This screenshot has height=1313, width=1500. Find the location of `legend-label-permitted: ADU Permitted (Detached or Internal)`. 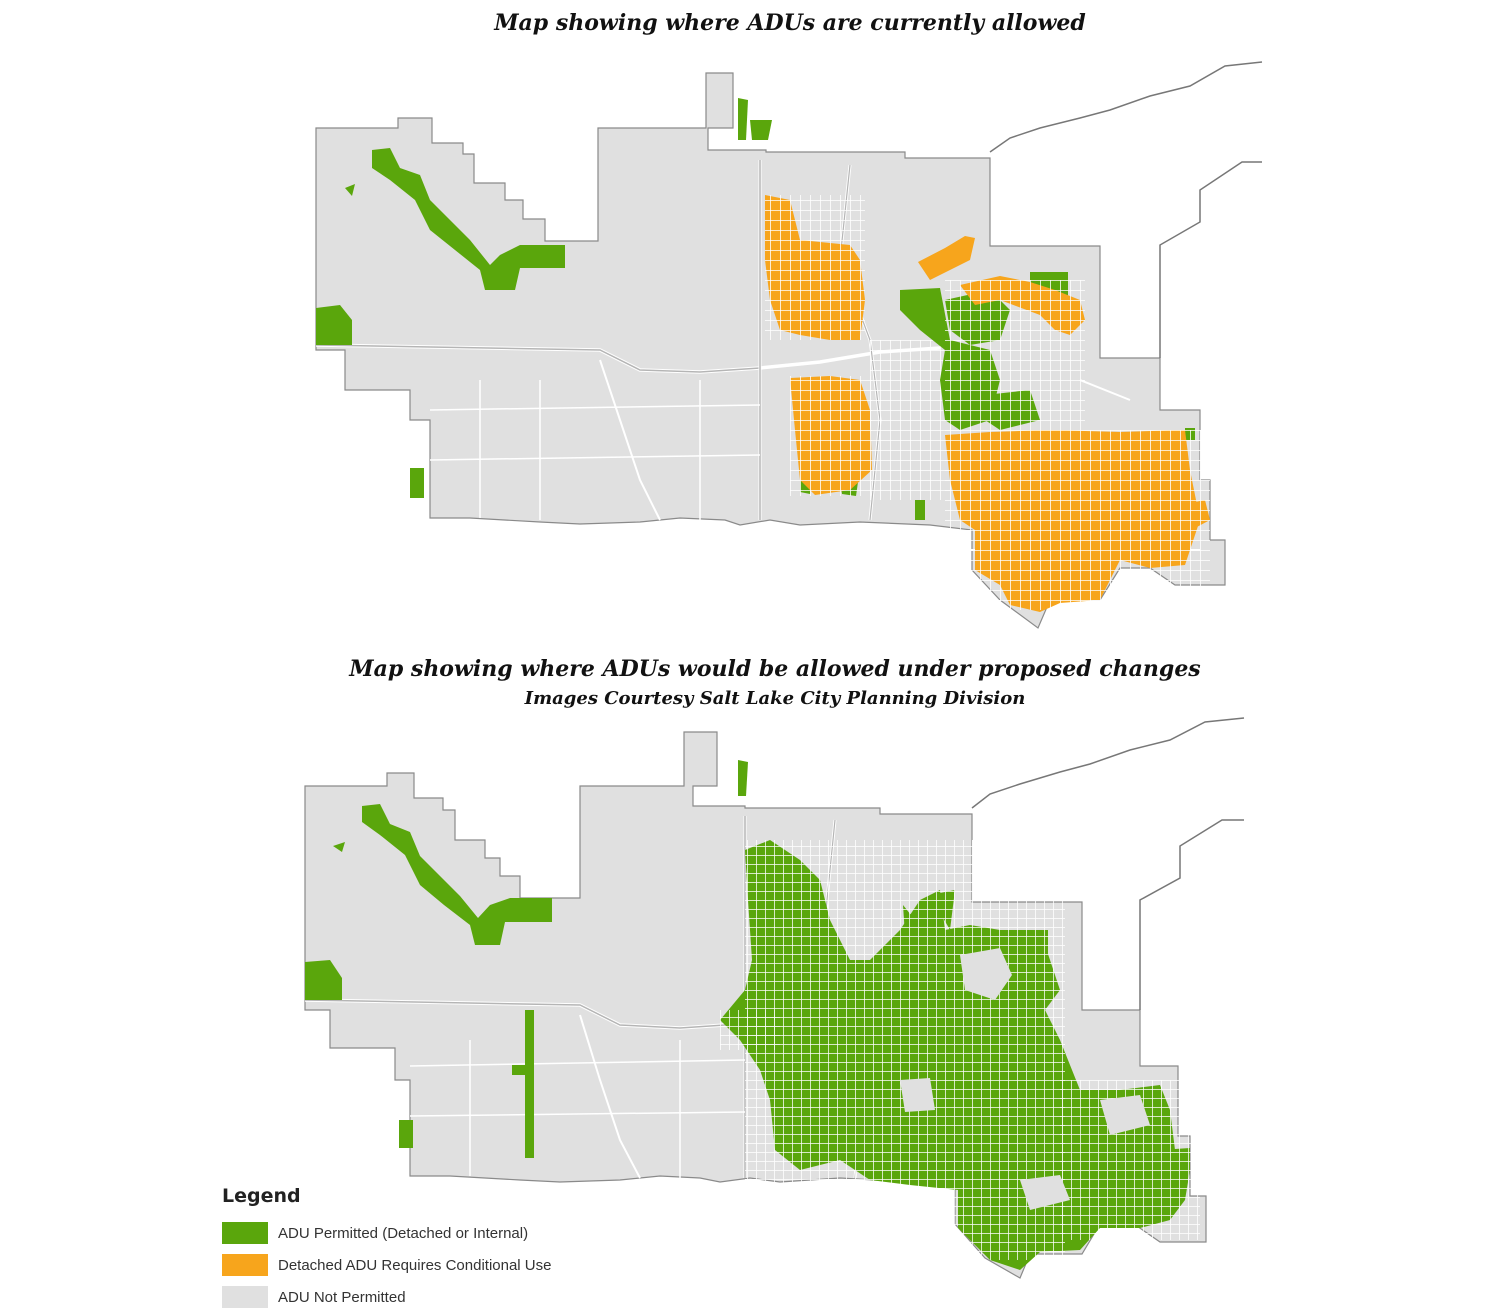

legend-label-permitted: ADU Permitted (Detached or Internal) is located at coordinates (403, 1233).